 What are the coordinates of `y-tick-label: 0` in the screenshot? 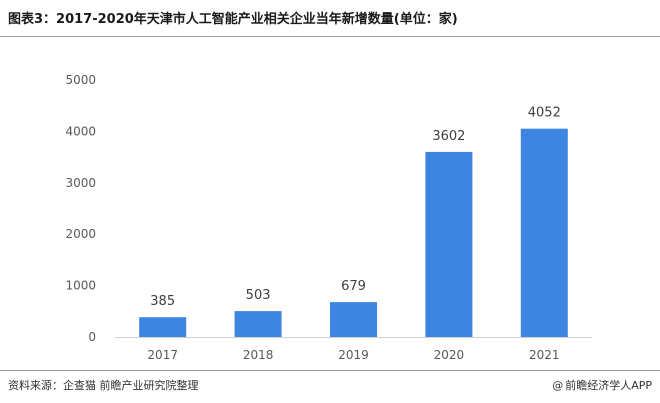 It's located at (92, 337).